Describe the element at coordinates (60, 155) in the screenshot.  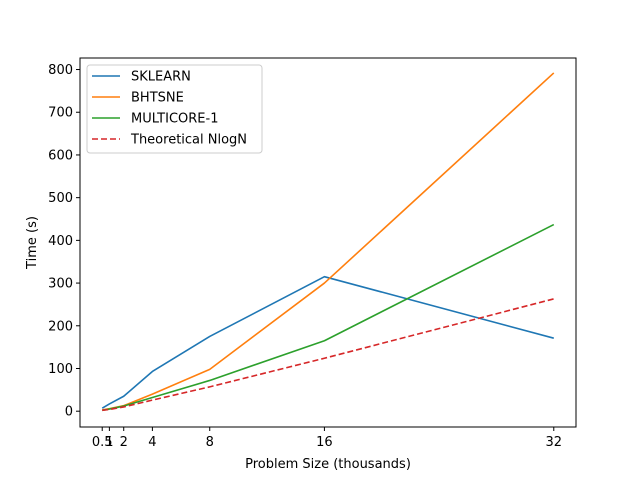
I see `y-tick-label: 600` at that location.